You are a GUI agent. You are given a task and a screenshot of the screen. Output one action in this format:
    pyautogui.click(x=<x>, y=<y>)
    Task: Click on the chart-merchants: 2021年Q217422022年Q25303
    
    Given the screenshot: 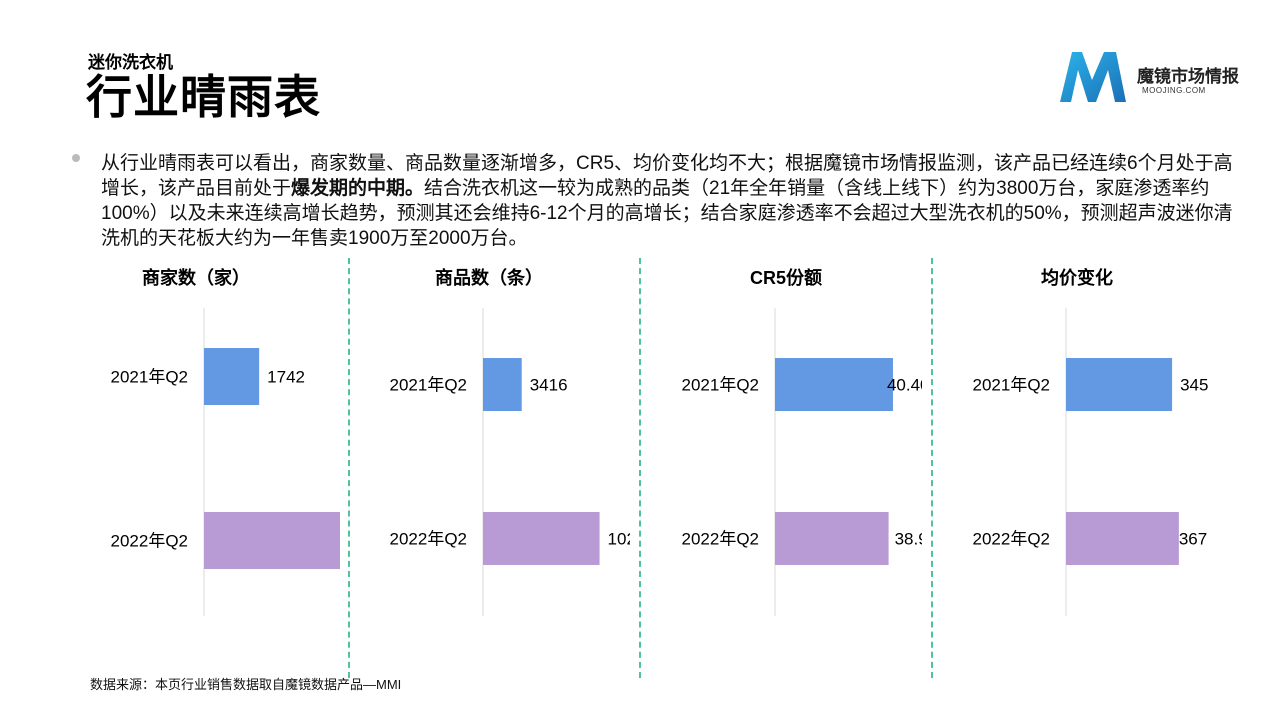 What is the action you would take?
    pyautogui.click(x=225, y=462)
    